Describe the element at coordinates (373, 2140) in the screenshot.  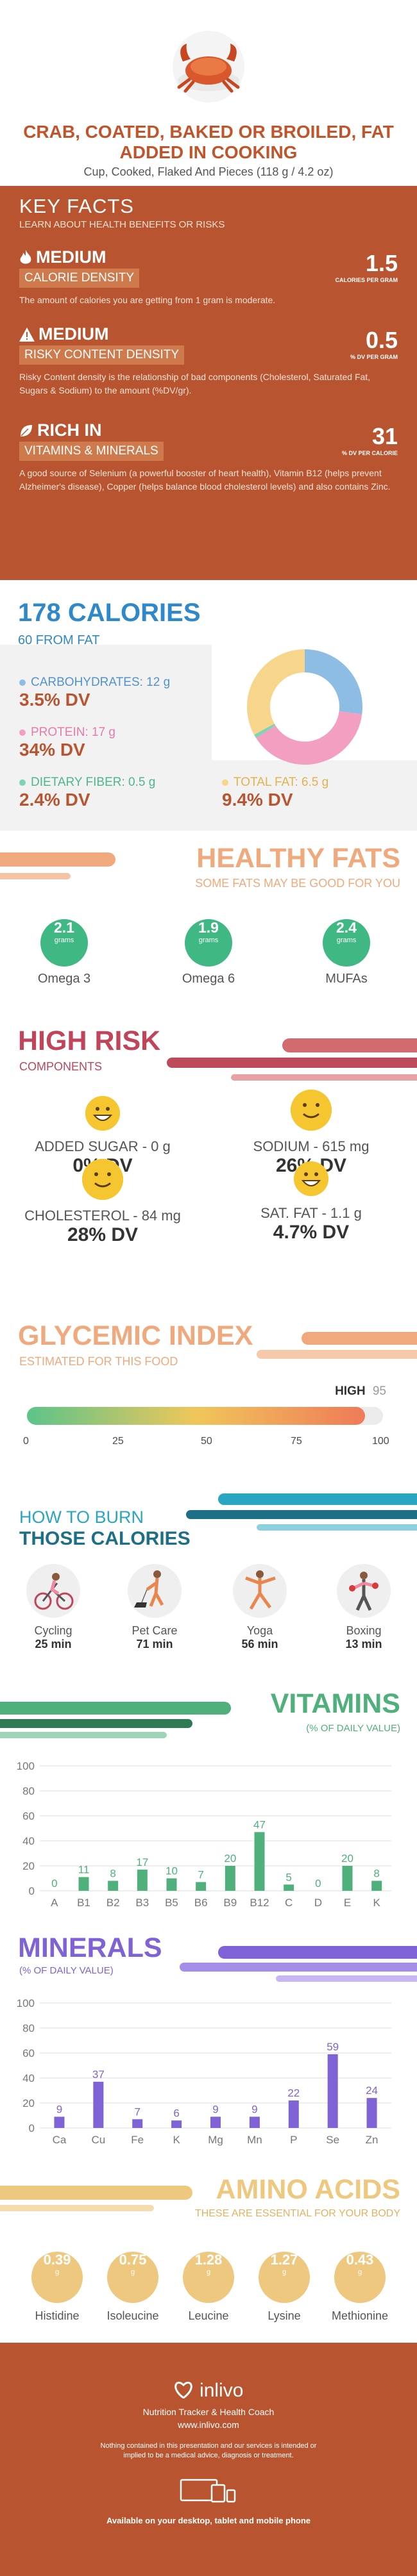
I see `x-tick-label: Zn` at that location.